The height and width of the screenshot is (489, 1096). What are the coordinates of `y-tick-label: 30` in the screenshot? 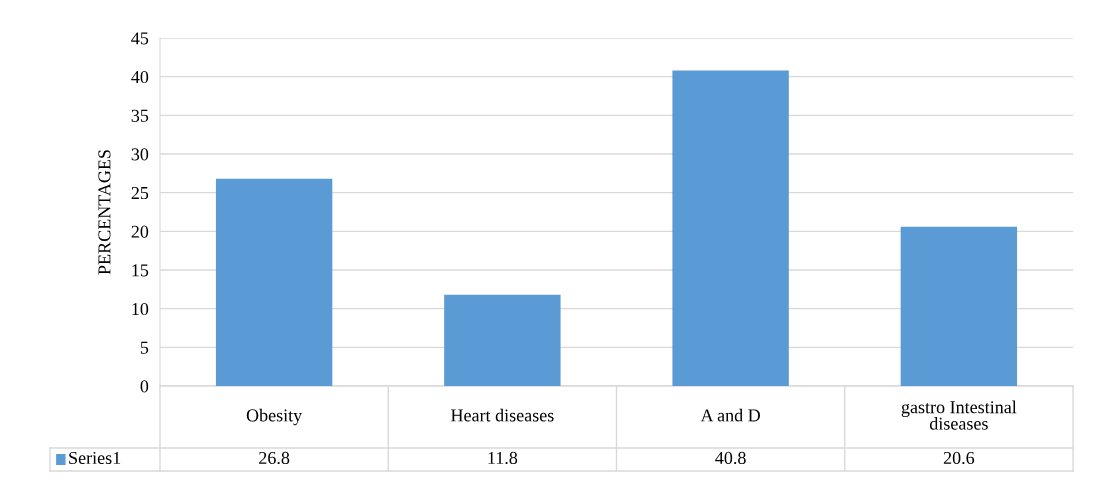 It's located at (140, 154).